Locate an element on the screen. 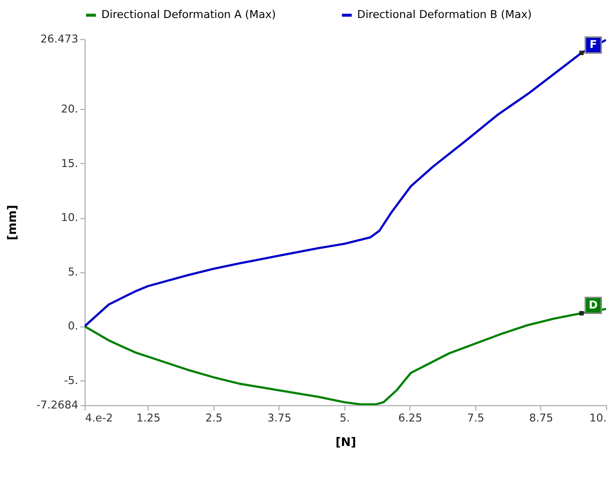  x-tick-label: 5. is located at coordinates (345, 417).